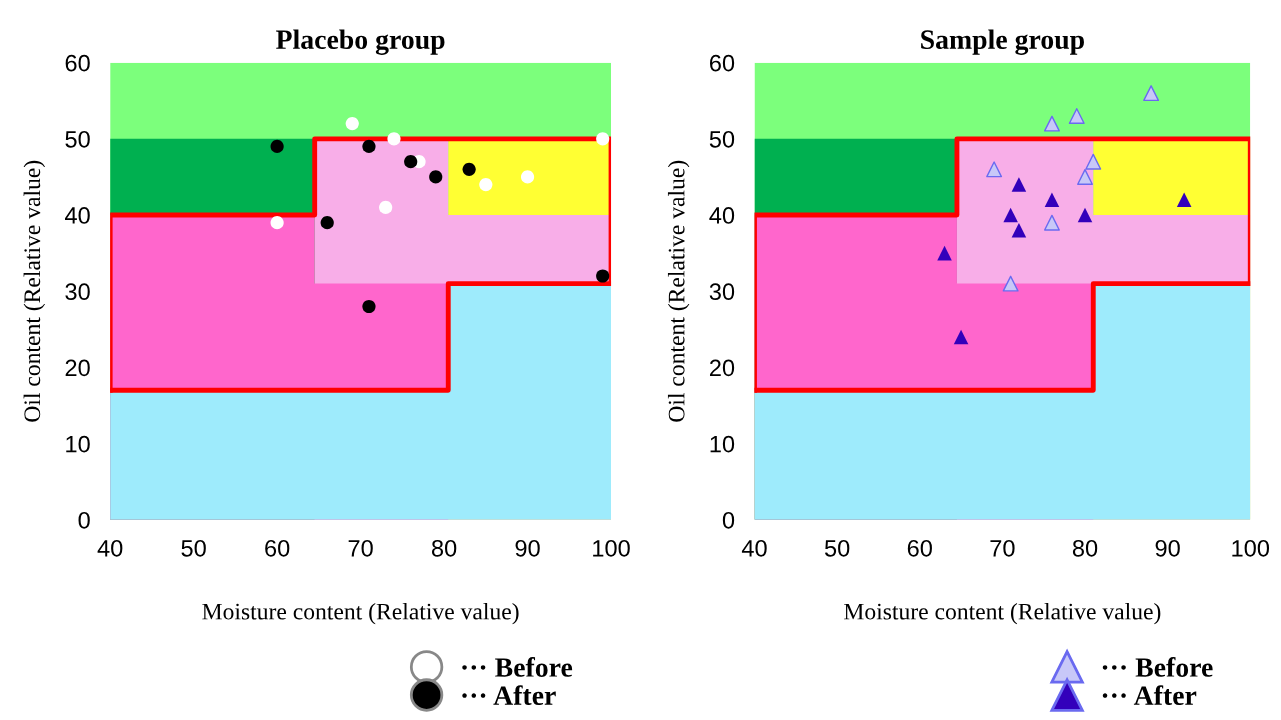 This screenshot has width=1281, height=720. I want to click on chart-title: Sample group, so click(1002, 42).